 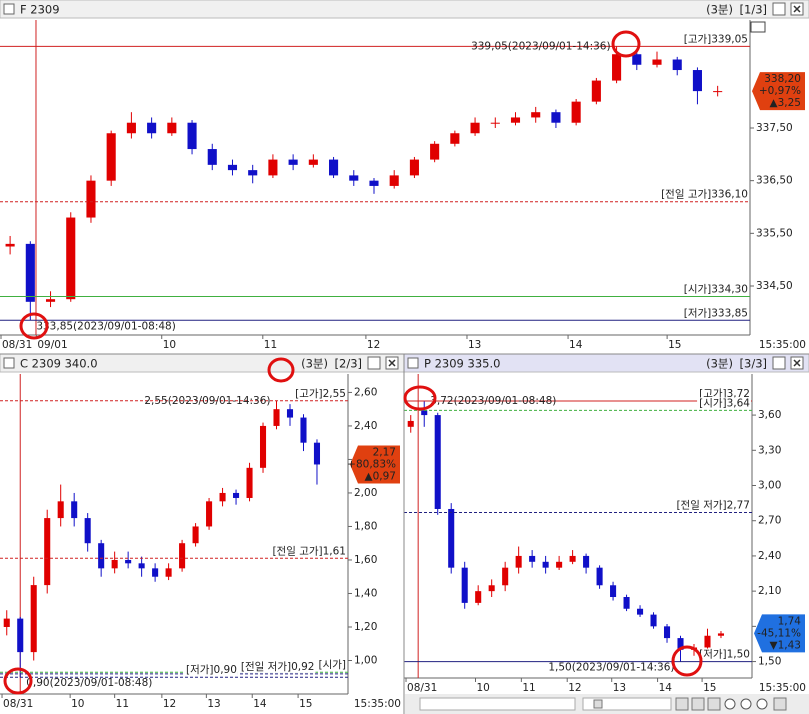 I want to click on y-tick-label: 1,00, so click(x=365, y=660).